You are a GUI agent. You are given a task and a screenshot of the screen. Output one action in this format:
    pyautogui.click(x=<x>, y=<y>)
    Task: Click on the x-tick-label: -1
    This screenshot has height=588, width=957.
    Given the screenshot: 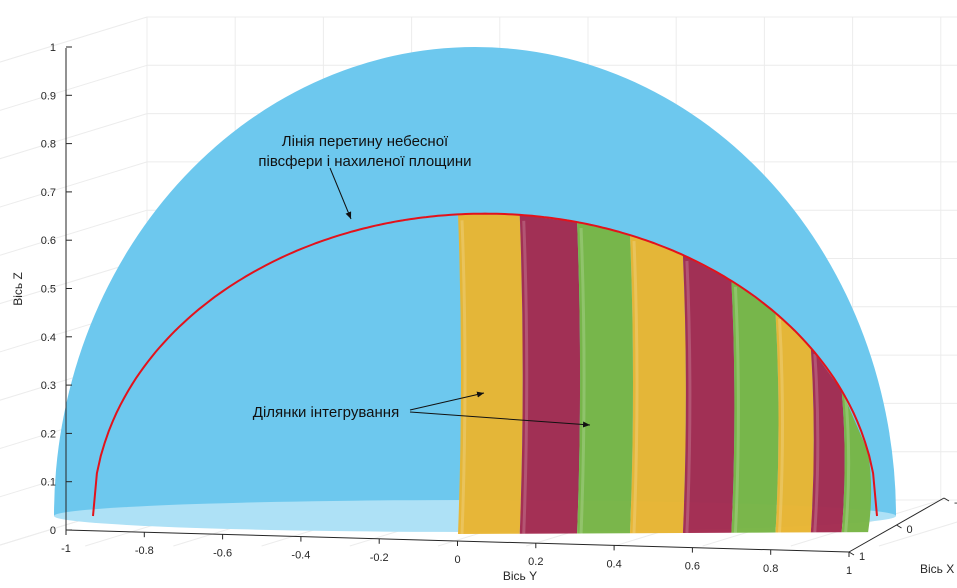 What is the action you would take?
    pyautogui.click(x=955, y=503)
    